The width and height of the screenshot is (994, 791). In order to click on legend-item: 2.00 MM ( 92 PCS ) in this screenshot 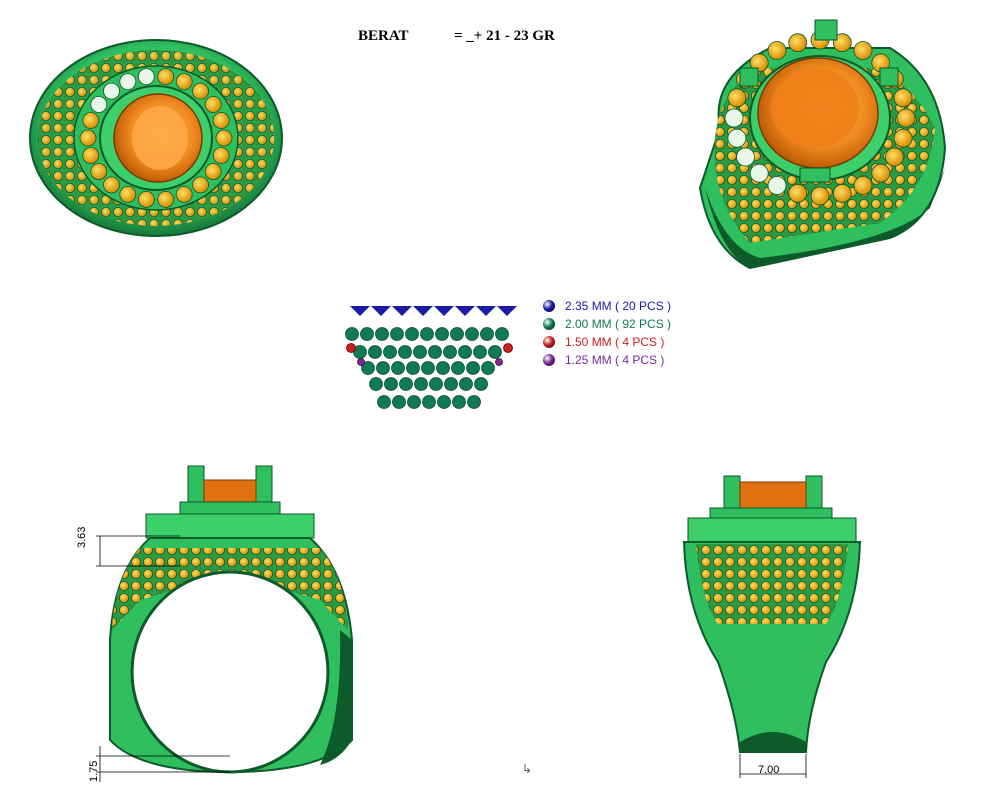, I will do `click(607, 324)`.